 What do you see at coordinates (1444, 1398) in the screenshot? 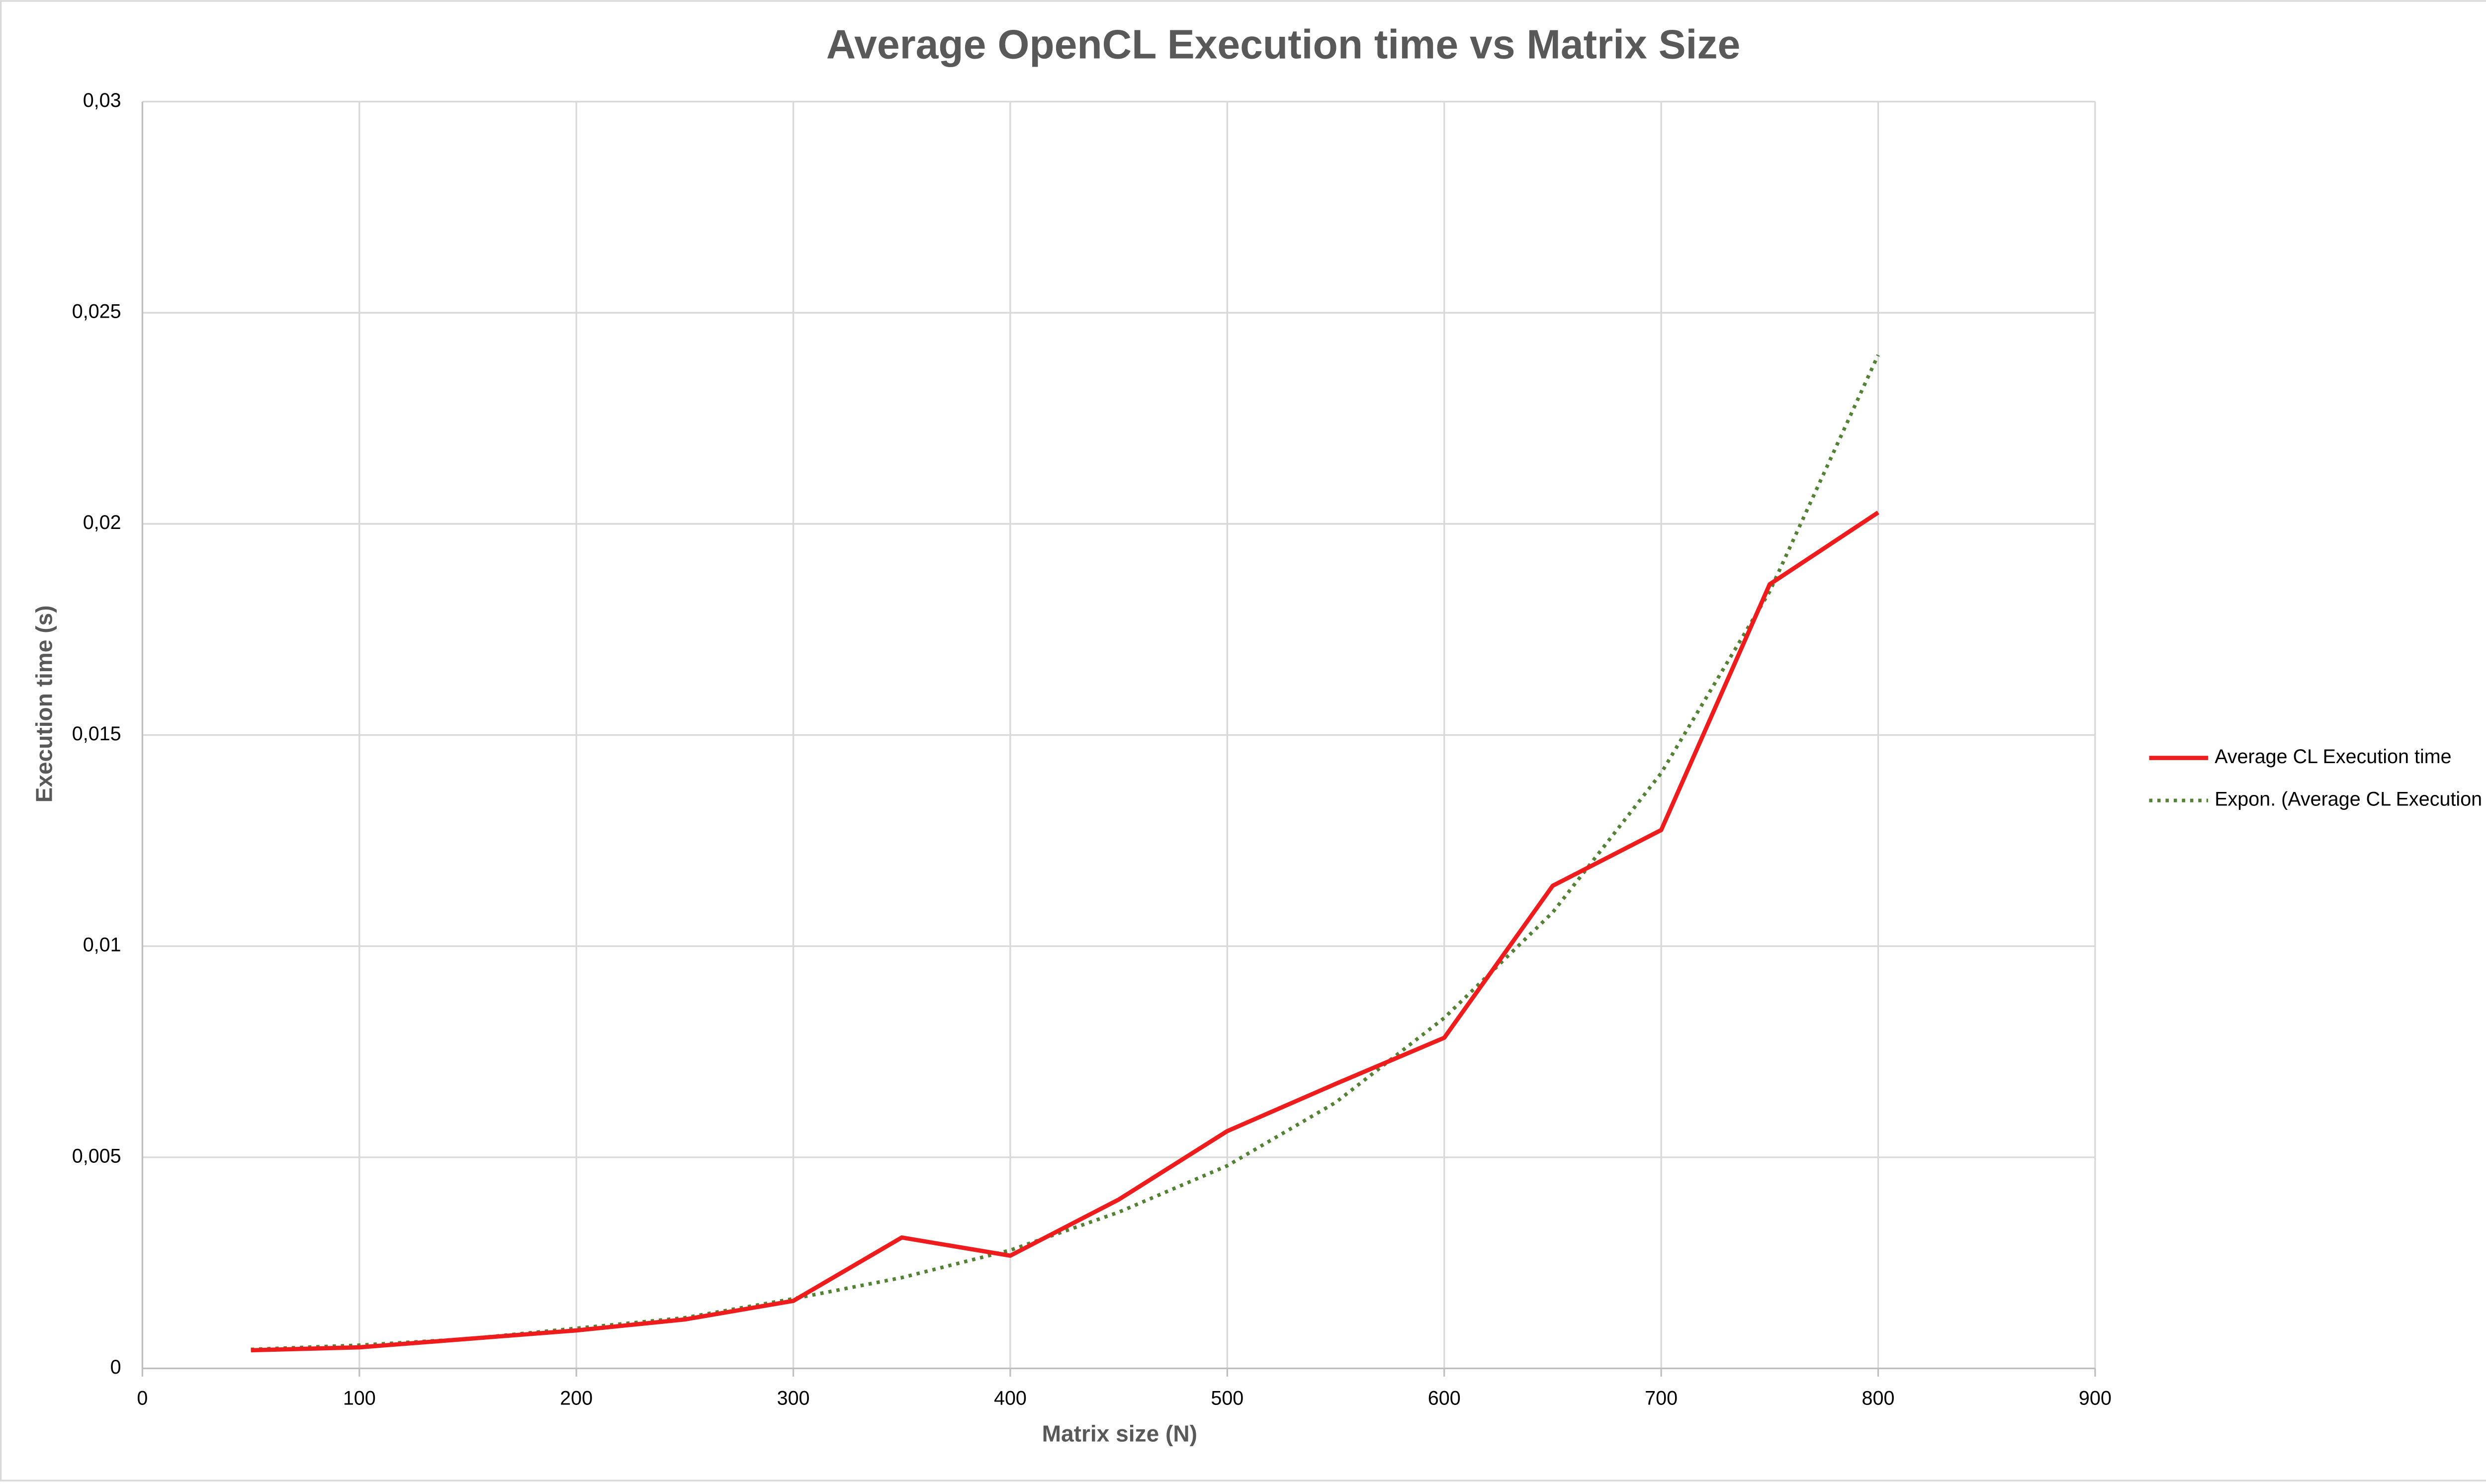
I see `x-tick-label: 600` at bounding box center [1444, 1398].